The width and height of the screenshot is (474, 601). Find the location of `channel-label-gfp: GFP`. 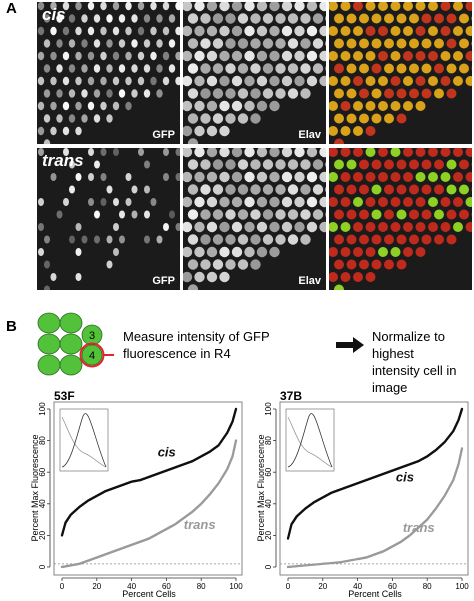

channel-label-gfp: GFP is located at coordinates (163, 281).